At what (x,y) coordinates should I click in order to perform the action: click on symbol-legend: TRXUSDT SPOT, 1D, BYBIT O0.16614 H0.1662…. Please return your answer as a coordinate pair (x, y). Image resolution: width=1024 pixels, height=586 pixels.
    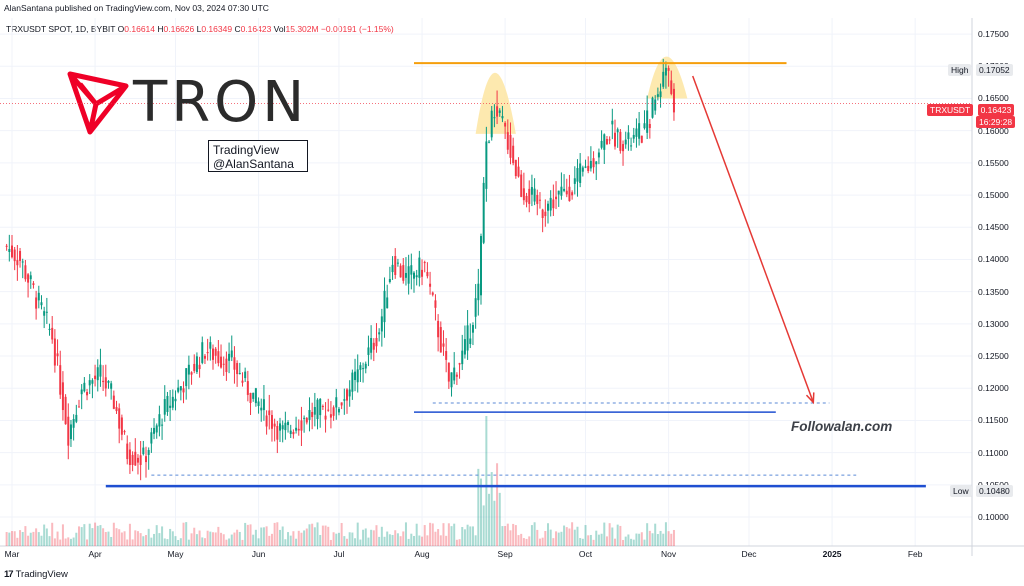
    Looking at the image, I should click on (200, 29).